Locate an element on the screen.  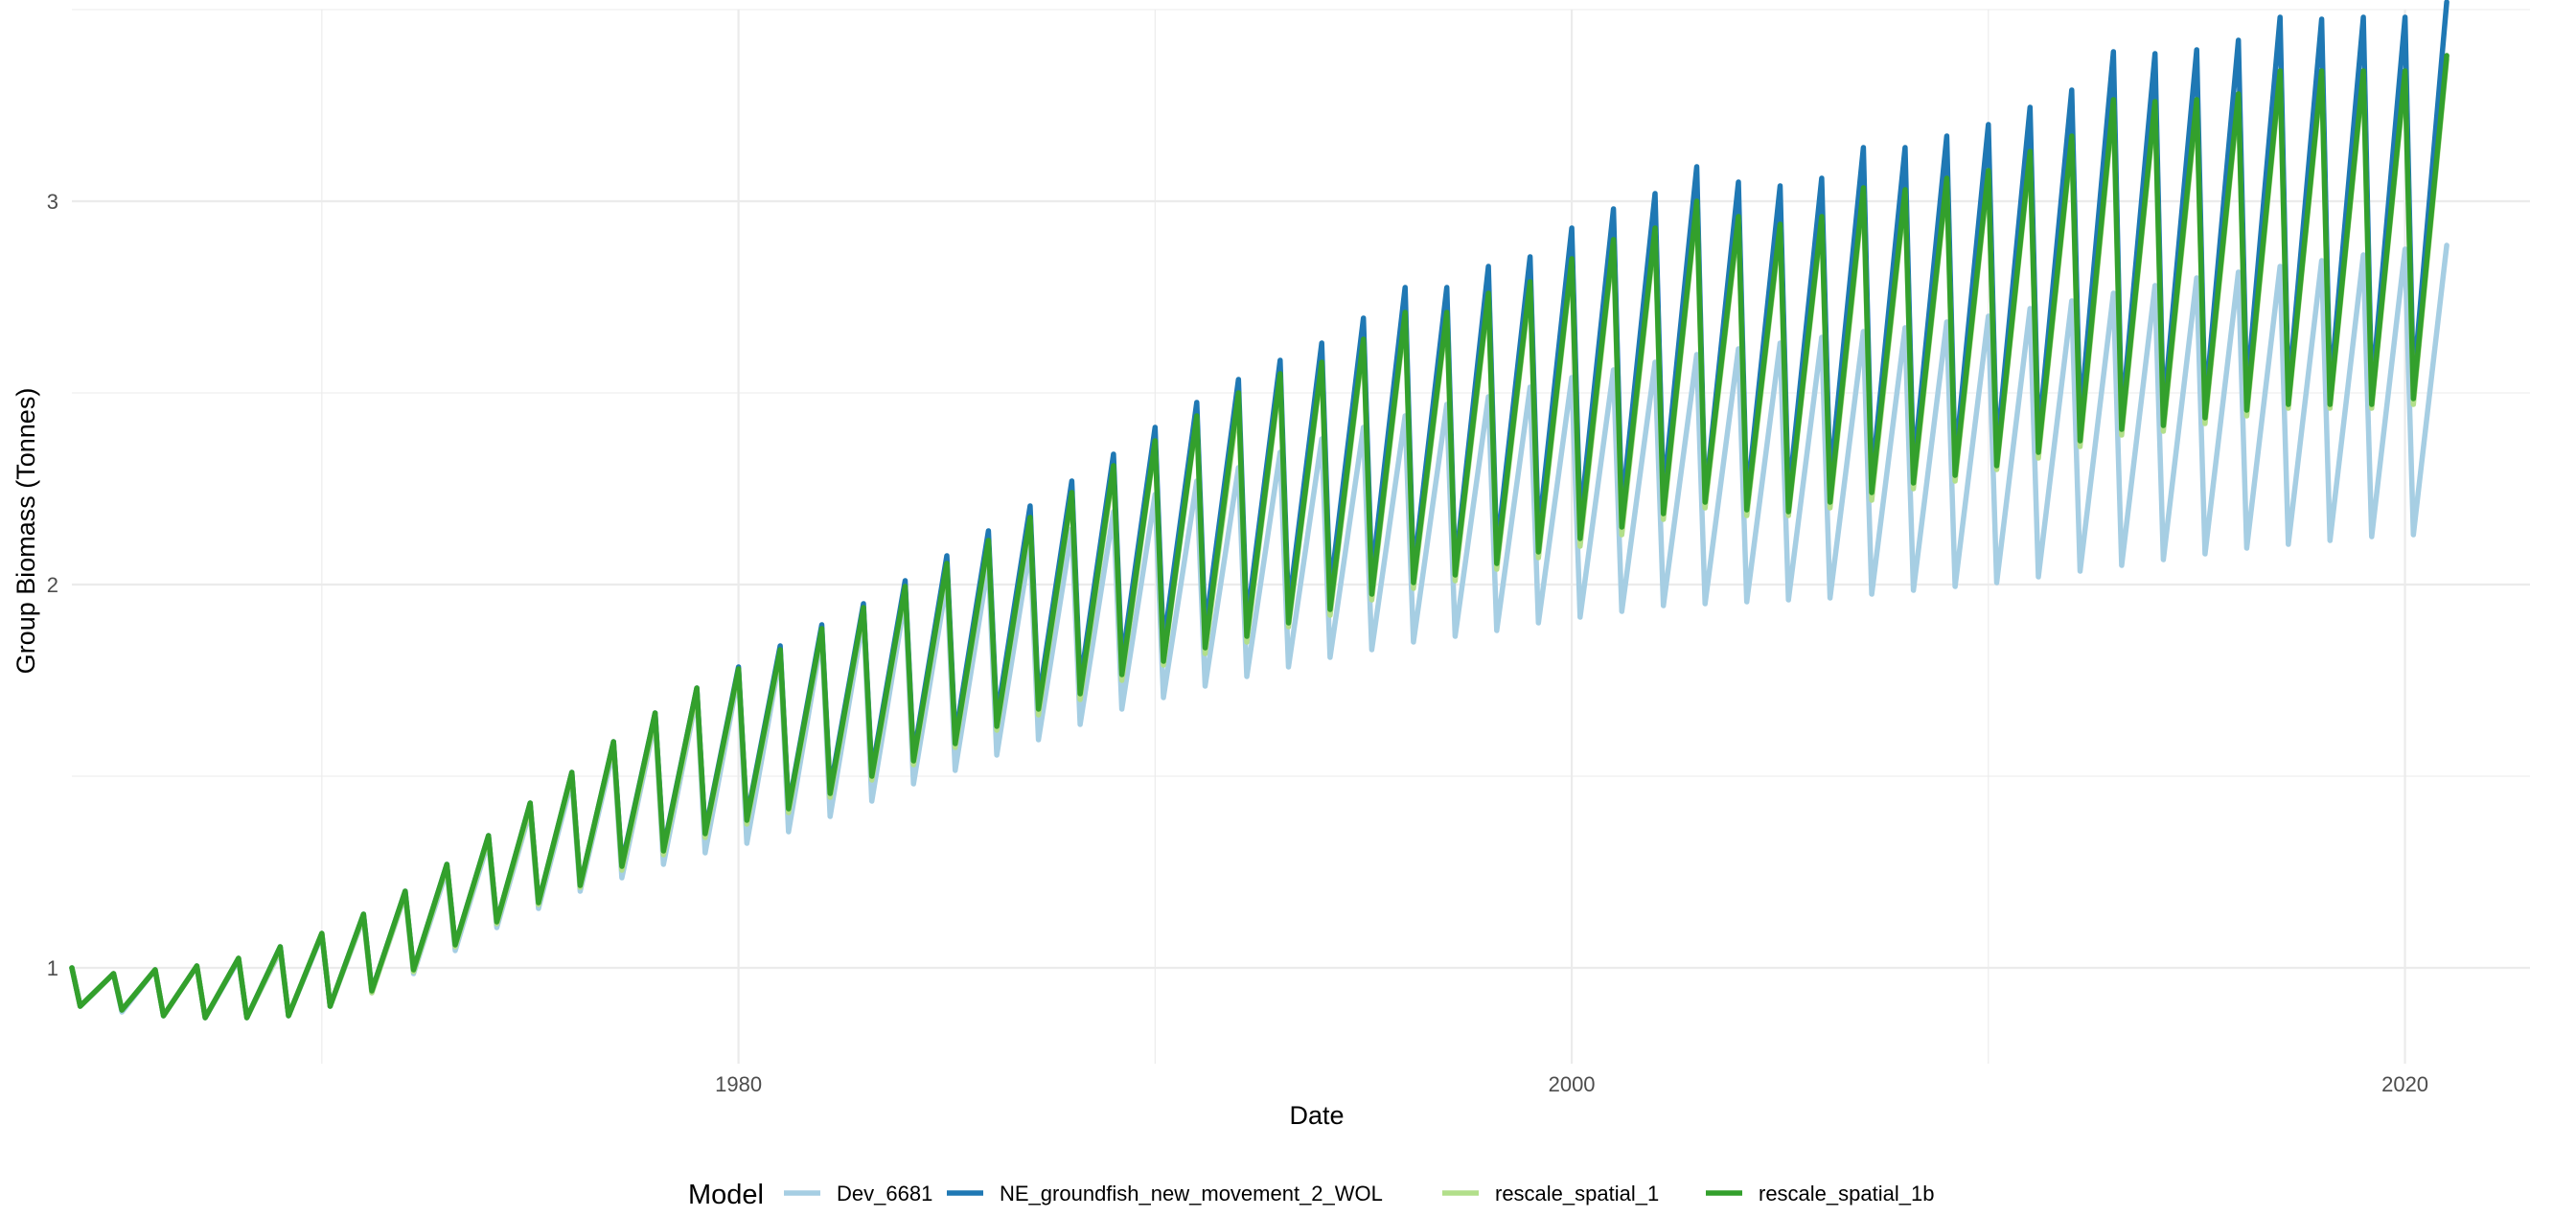
x-tick-label: 2000 is located at coordinates (1572, 1084).